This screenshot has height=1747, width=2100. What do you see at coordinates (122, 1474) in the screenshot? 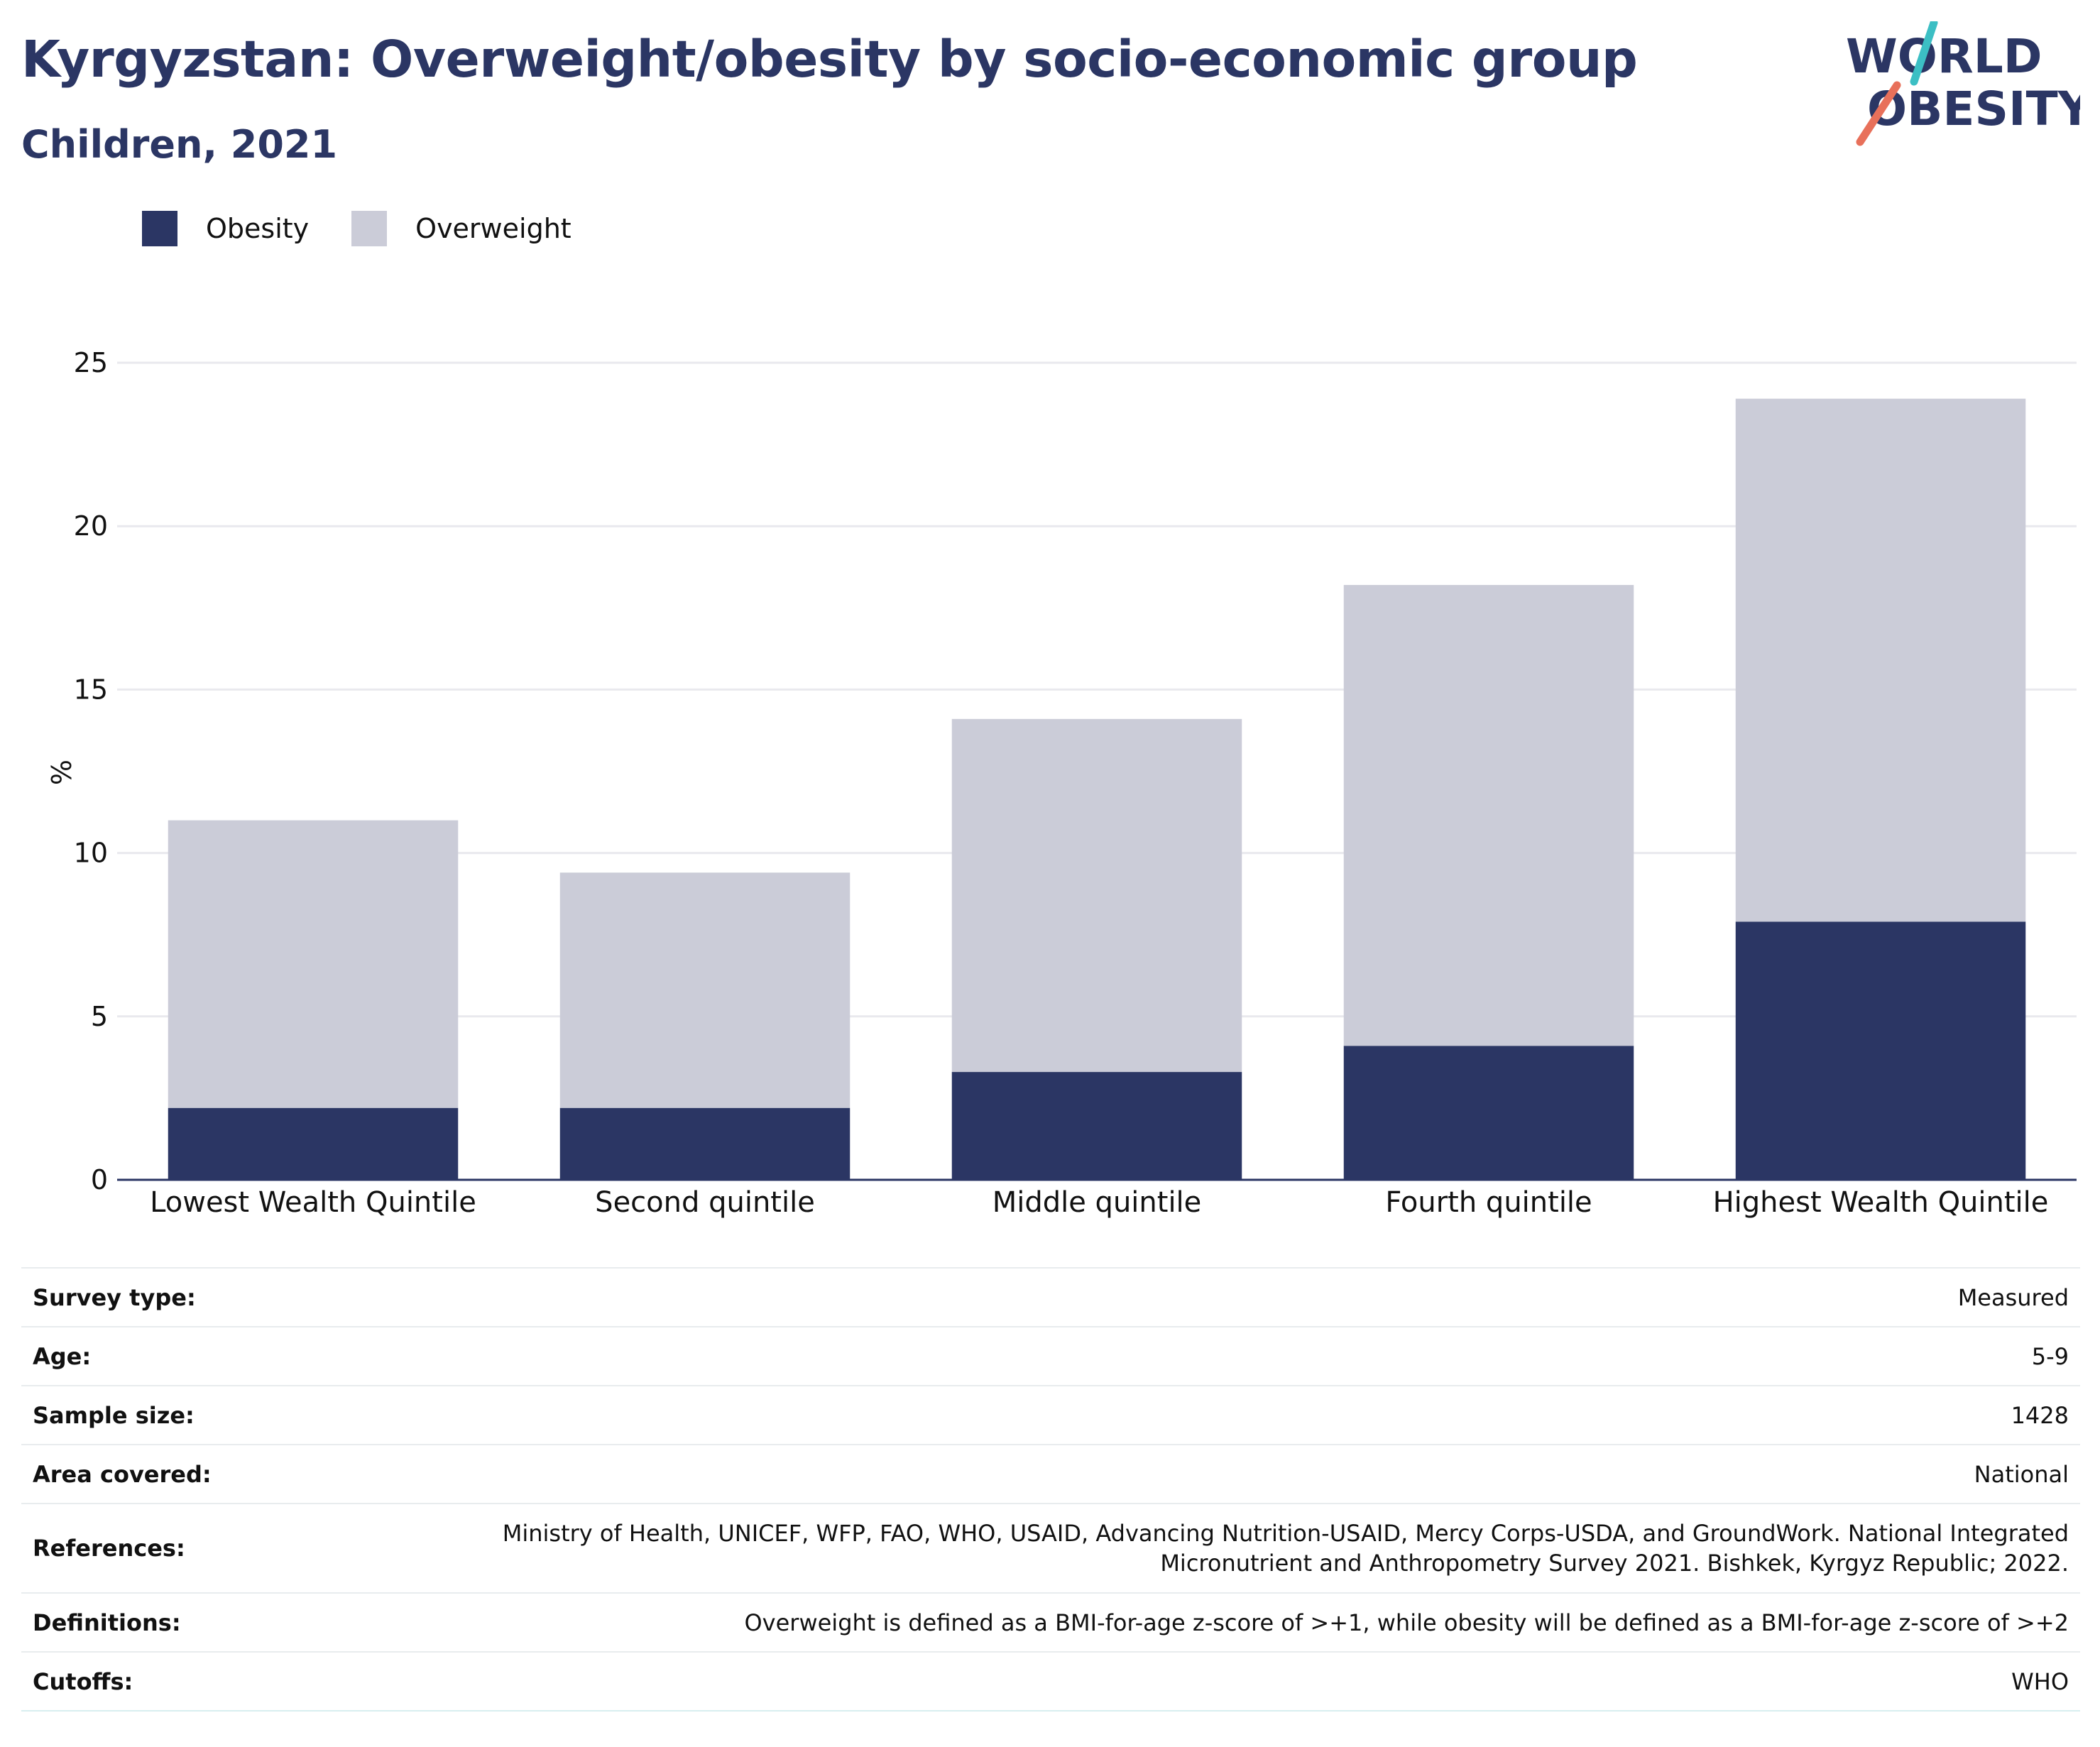
I see `meta-label: Area covered:` at bounding box center [122, 1474].